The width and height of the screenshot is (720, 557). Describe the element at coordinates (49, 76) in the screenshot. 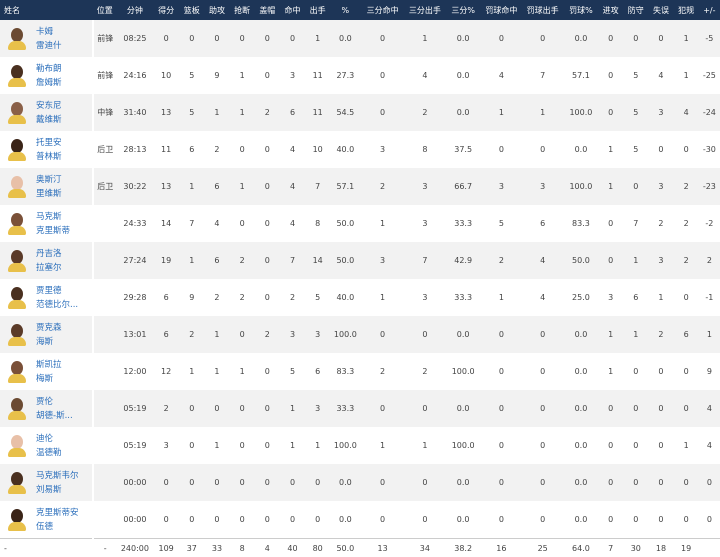

I see `player-name-link: 勒布朗詹姆斯` at that location.